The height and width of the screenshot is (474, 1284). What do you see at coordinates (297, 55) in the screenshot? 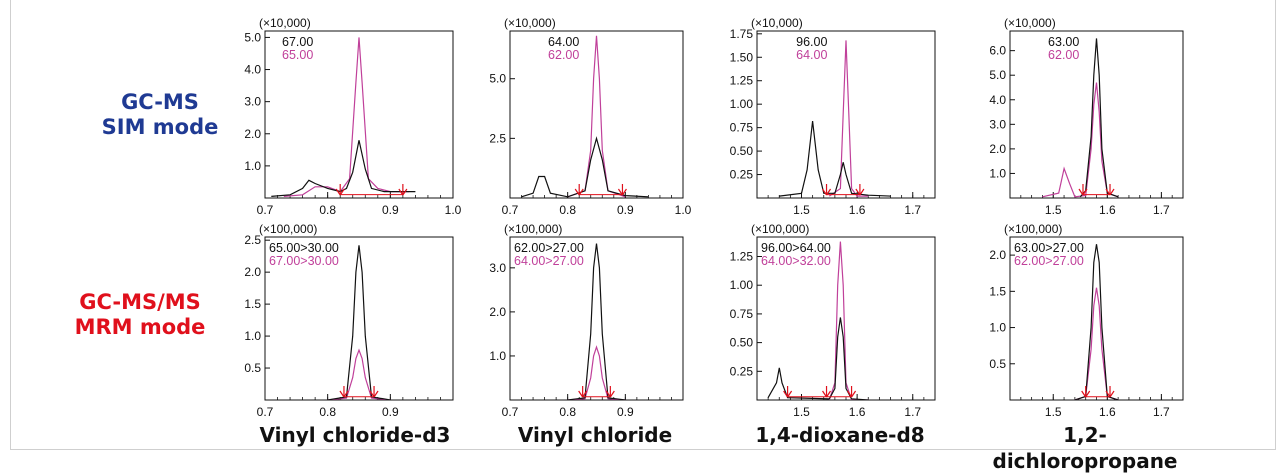
I see `series-legend-magenta: 65.00` at bounding box center [297, 55].